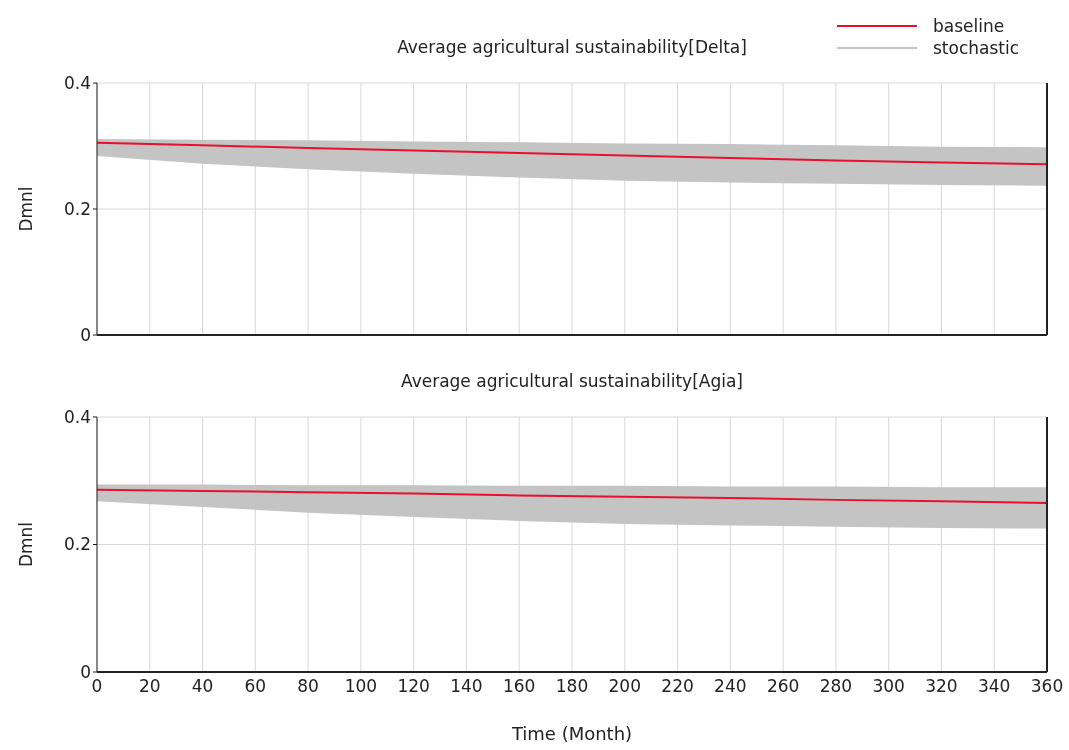 The width and height of the screenshot is (1069, 750). What do you see at coordinates (624, 686) in the screenshot?
I see `x-tick-label: 200` at bounding box center [624, 686].